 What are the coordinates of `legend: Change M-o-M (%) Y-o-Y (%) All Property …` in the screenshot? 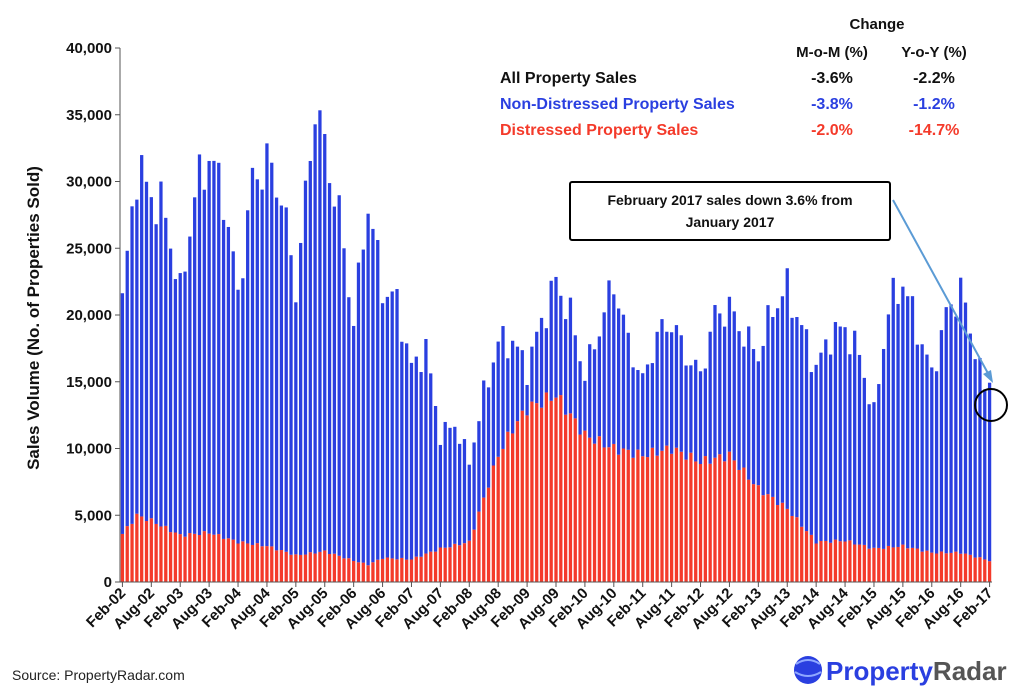 It's located at (733, 77).